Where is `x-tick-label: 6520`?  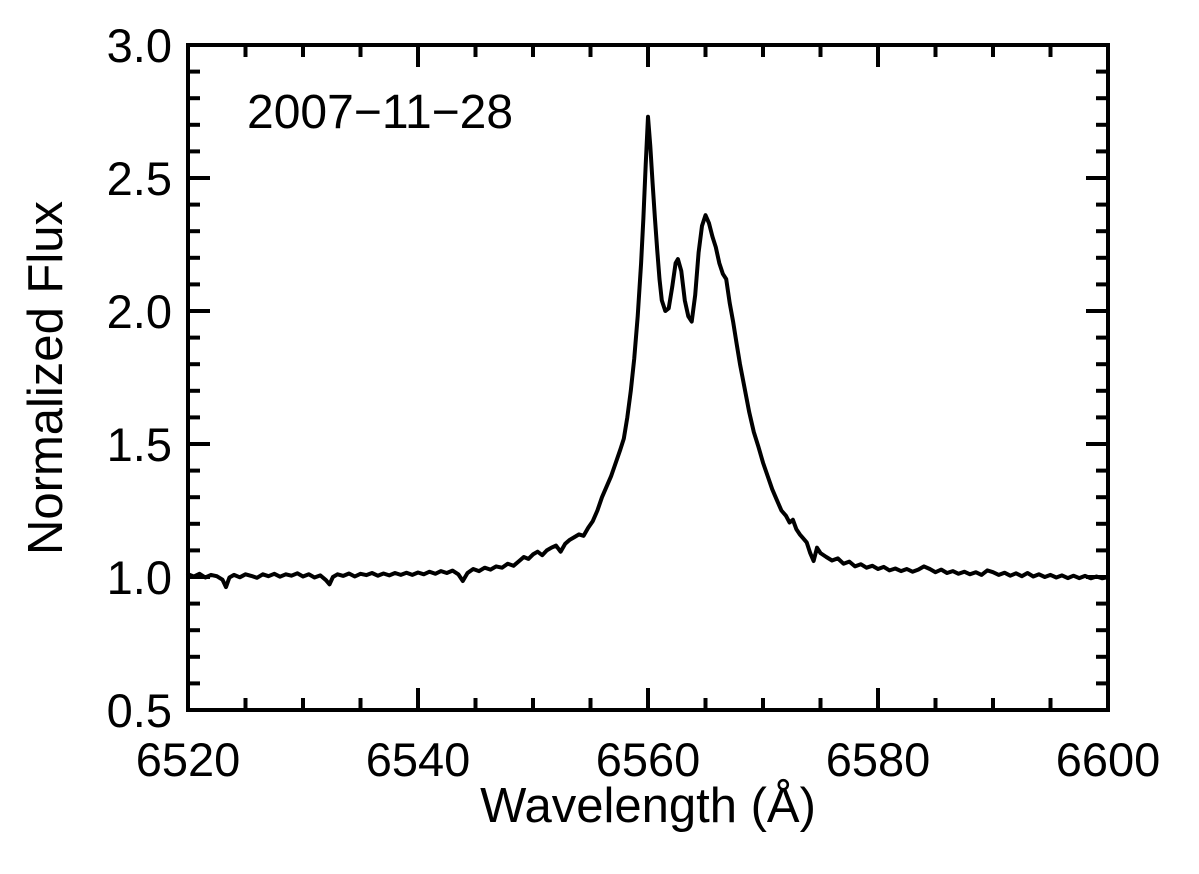 x-tick-label: 6520 is located at coordinates (188, 759).